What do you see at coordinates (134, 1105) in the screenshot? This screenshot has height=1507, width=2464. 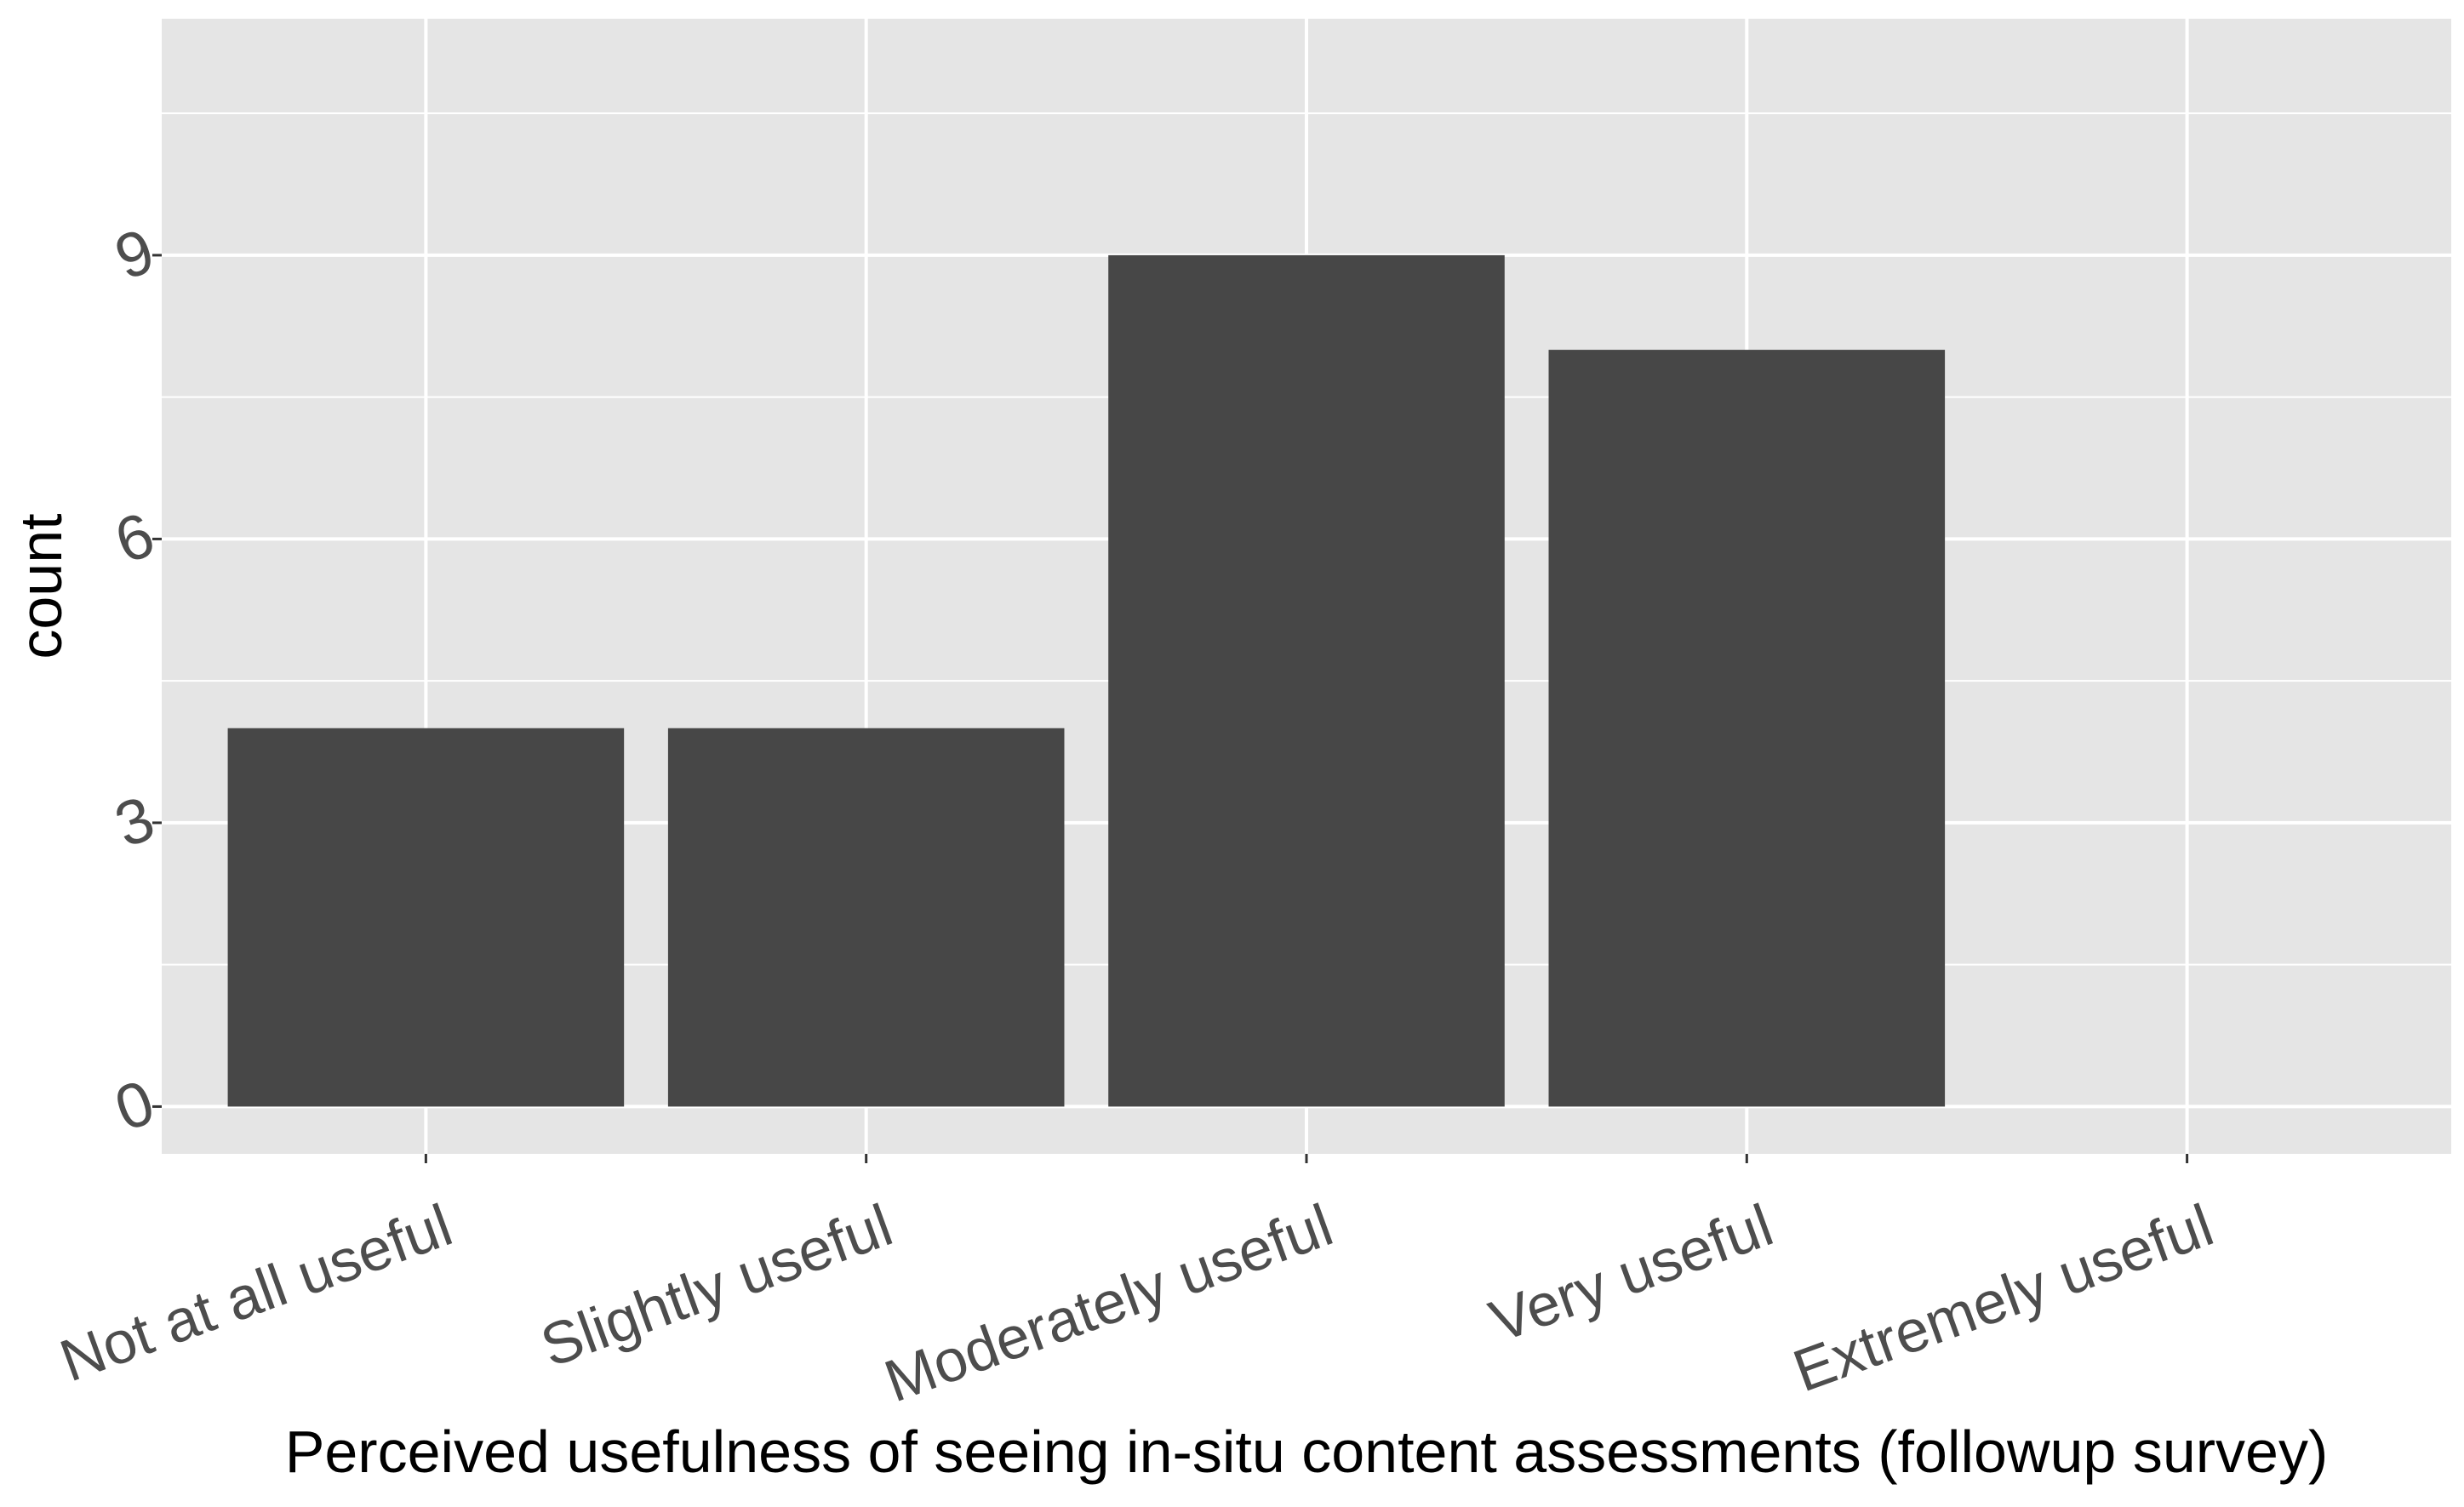 I see `y-tick-label: 0` at bounding box center [134, 1105].